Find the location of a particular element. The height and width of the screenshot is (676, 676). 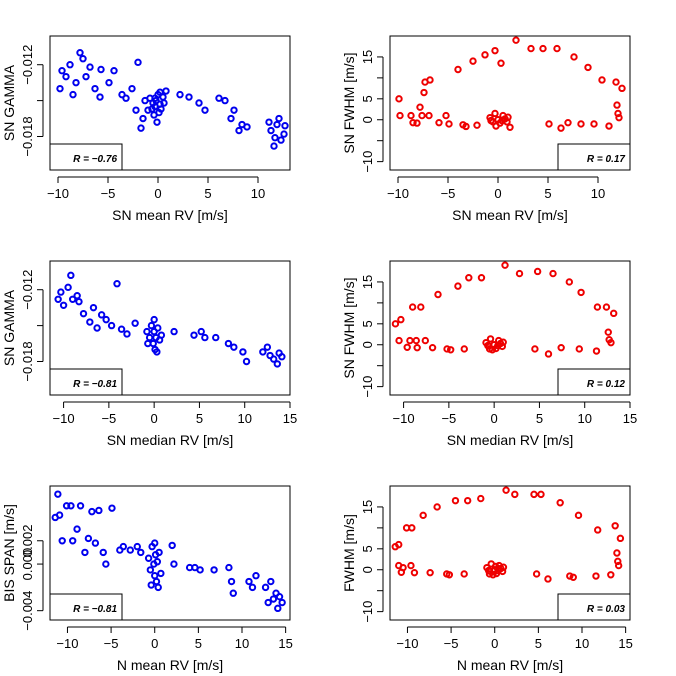

plot-frame is located at coordinates (510, 553).